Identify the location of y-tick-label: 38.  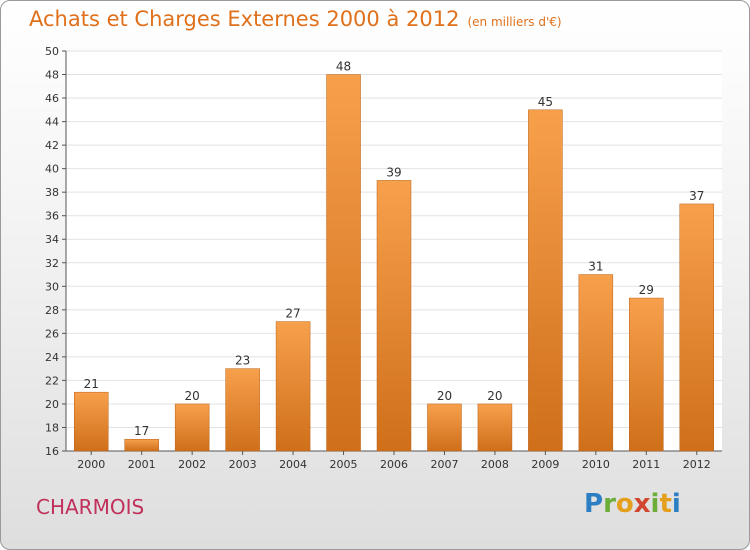
(52, 192).